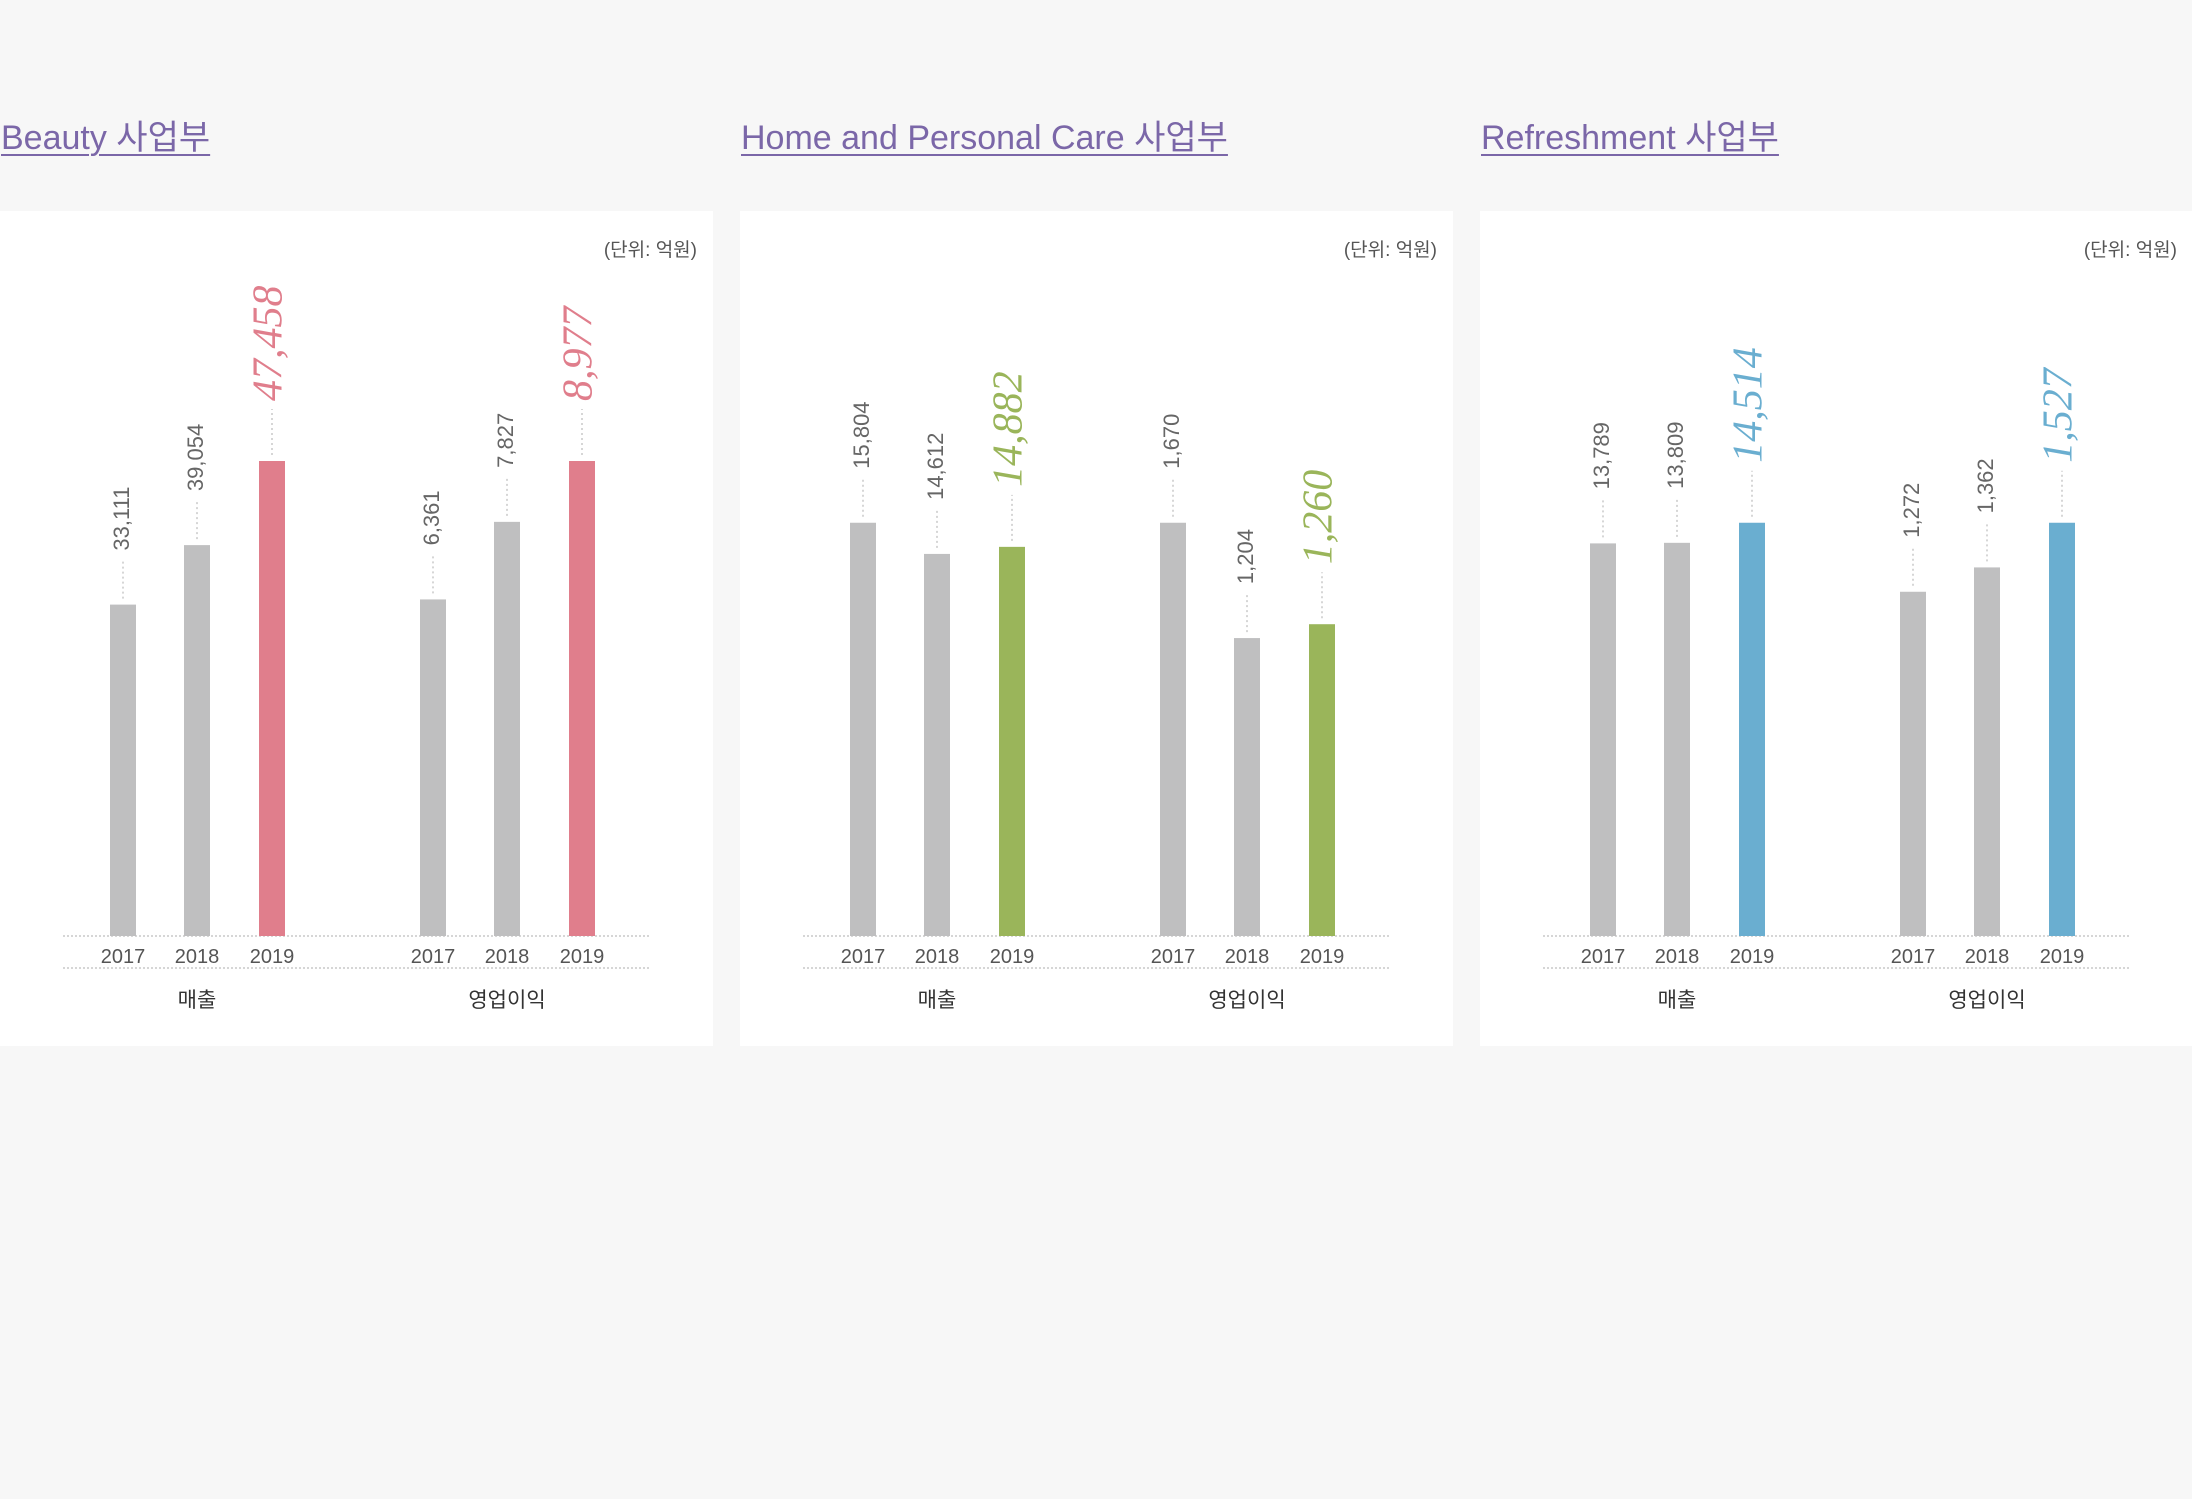  Describe the element at coordinates (1675, 455) in the screenshot. I see `value-label: 13,809` at that location.